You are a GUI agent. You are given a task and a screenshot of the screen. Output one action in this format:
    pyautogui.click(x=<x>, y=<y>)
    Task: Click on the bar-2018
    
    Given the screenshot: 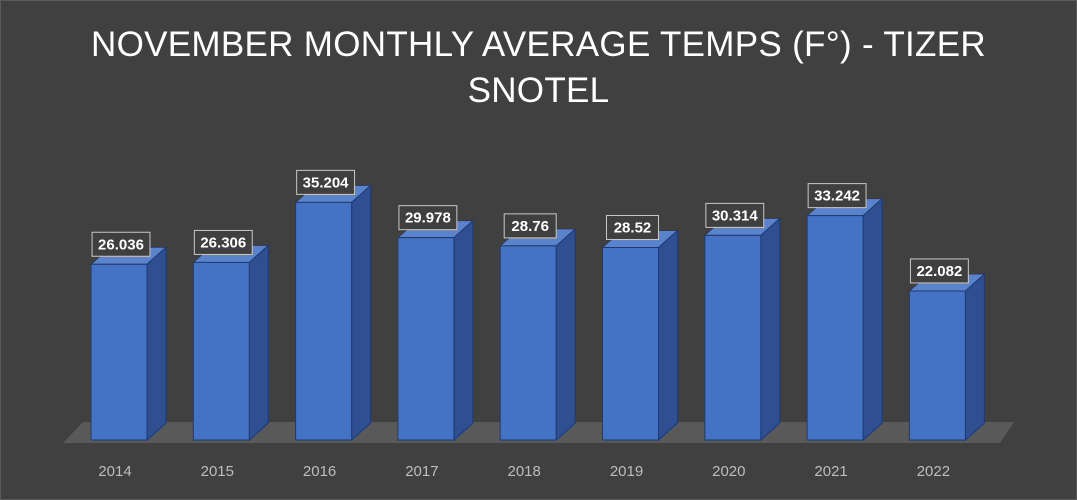 What is the action you would take?
    pyautogui.click(x=537, y=334)
    